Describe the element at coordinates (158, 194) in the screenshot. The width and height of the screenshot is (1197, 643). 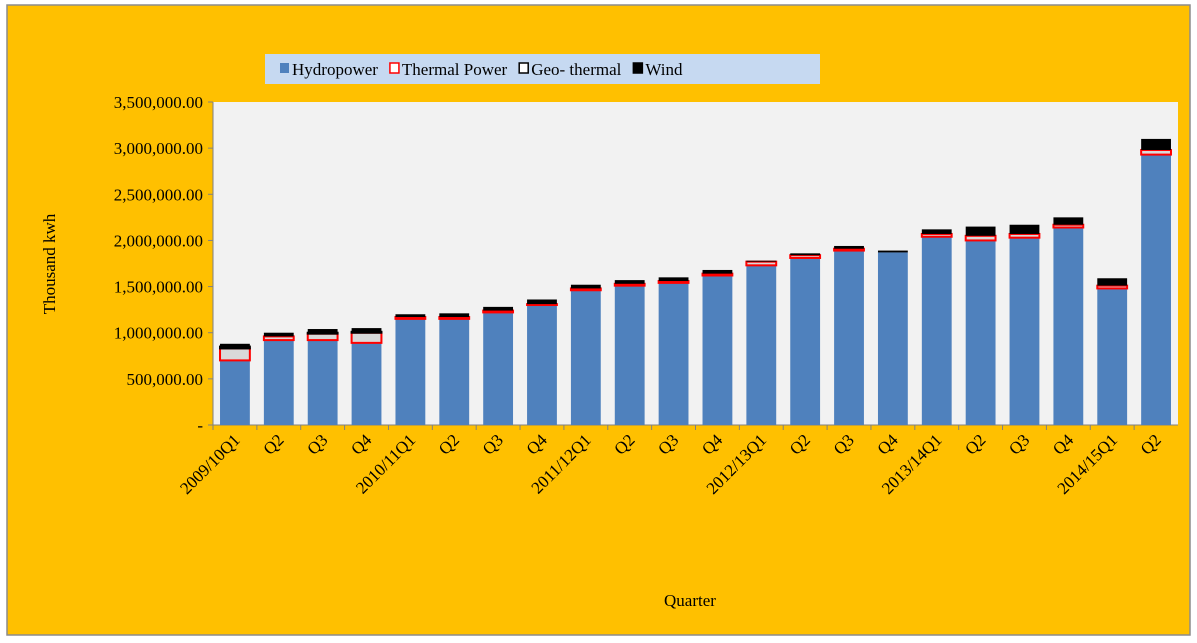
I see `y-tick-label: 2,500,000.00` at that location.